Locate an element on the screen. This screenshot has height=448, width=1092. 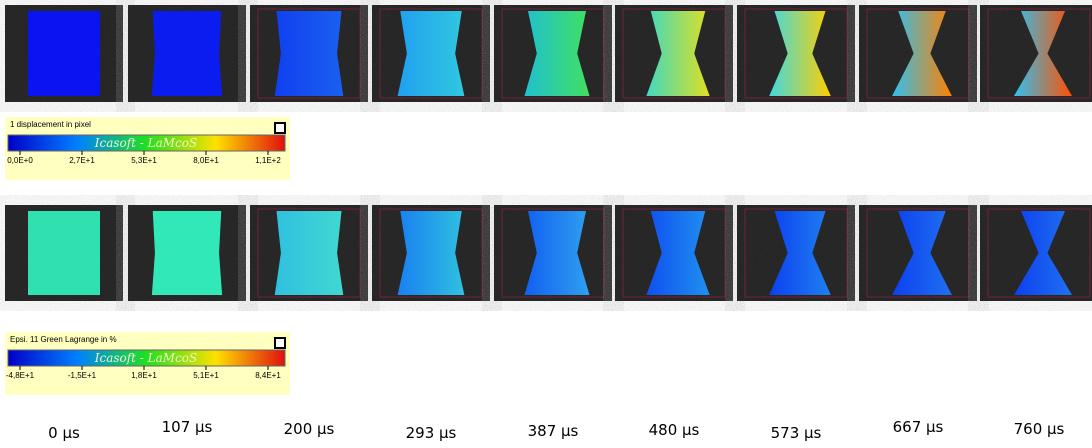
colorbar-tick-label: 8,4E+1 is located at coordinates (268, 375).